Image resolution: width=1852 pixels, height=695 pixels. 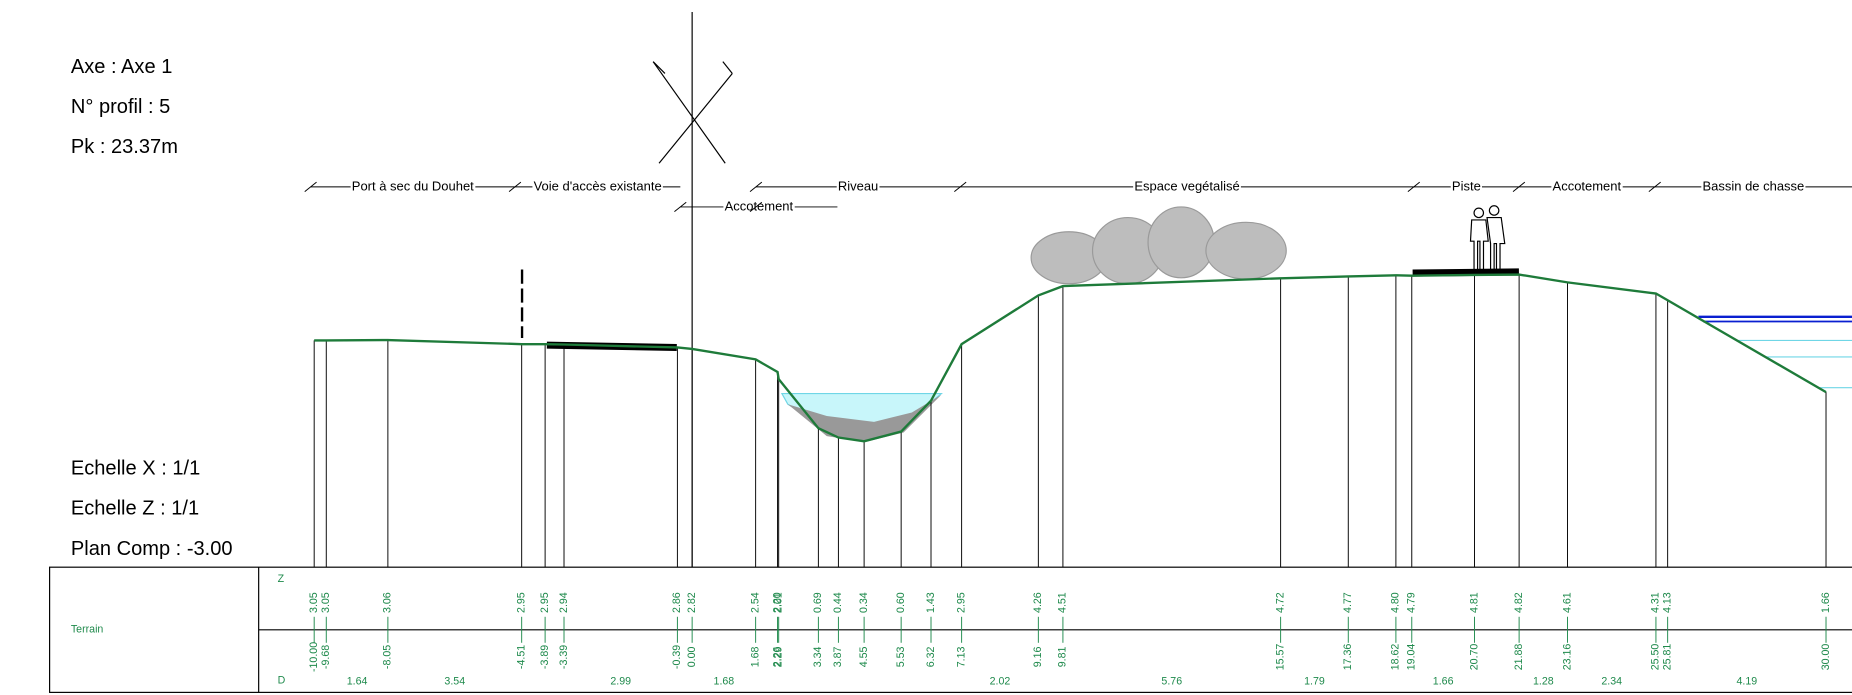 I want to click on distance-value: 2.34, so click(x=1611, y=682).